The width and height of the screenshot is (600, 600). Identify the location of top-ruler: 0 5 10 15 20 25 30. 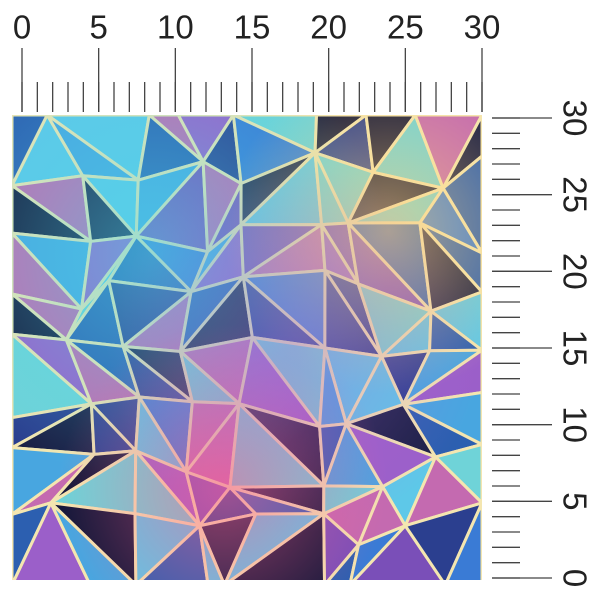
(257, 60).